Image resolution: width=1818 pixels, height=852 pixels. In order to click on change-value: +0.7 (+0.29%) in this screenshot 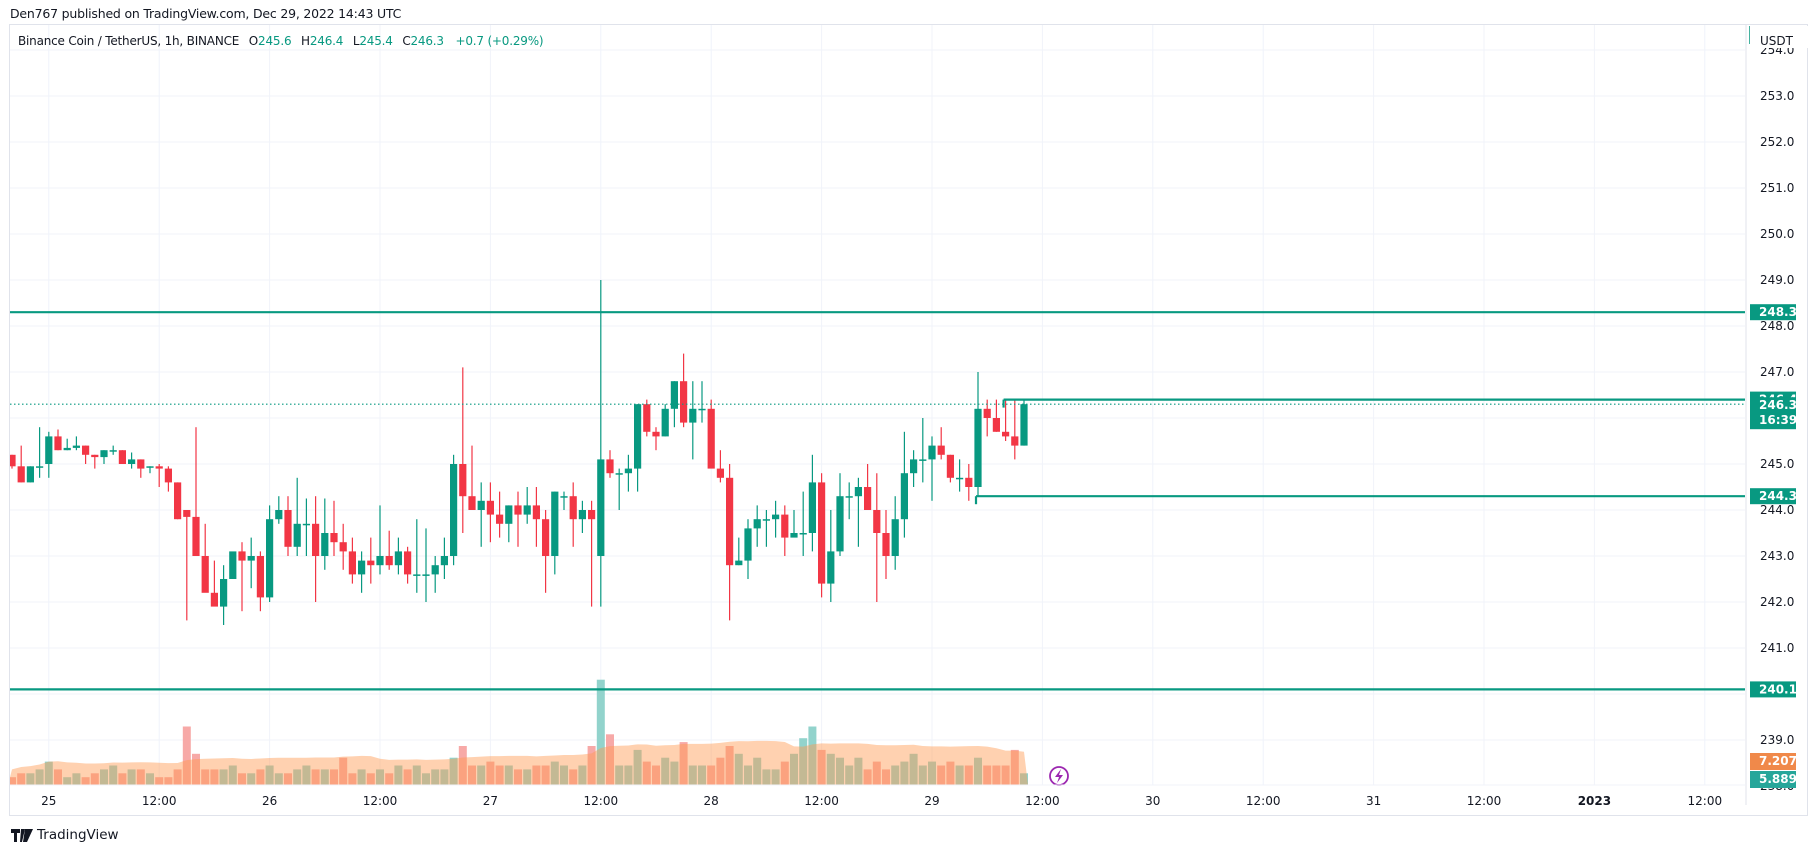, I will do `click(499, 41)`.